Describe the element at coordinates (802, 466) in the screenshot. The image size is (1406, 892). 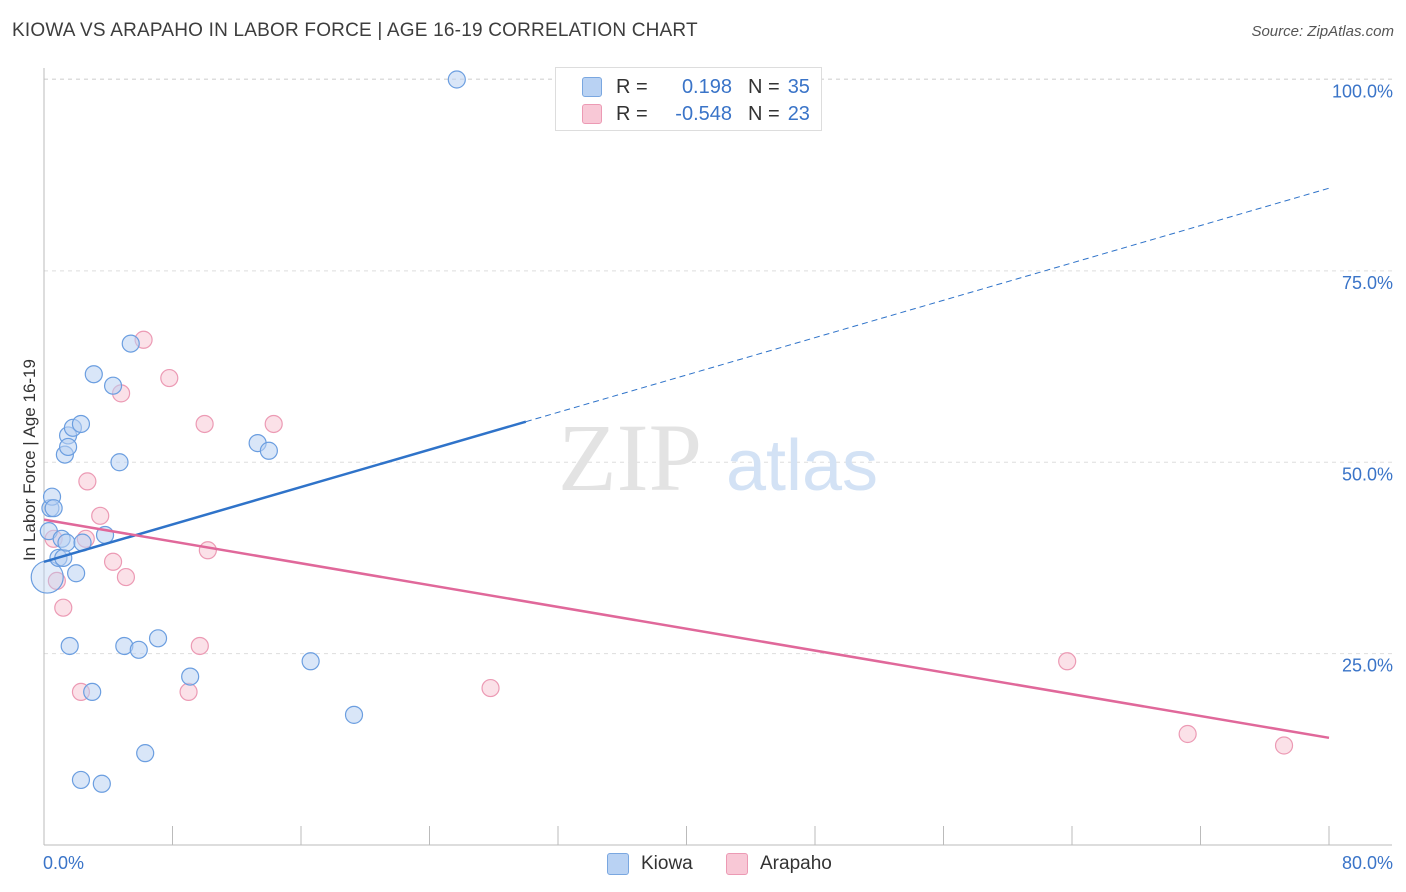
I see `watermark-atlas: atlas` at that location.